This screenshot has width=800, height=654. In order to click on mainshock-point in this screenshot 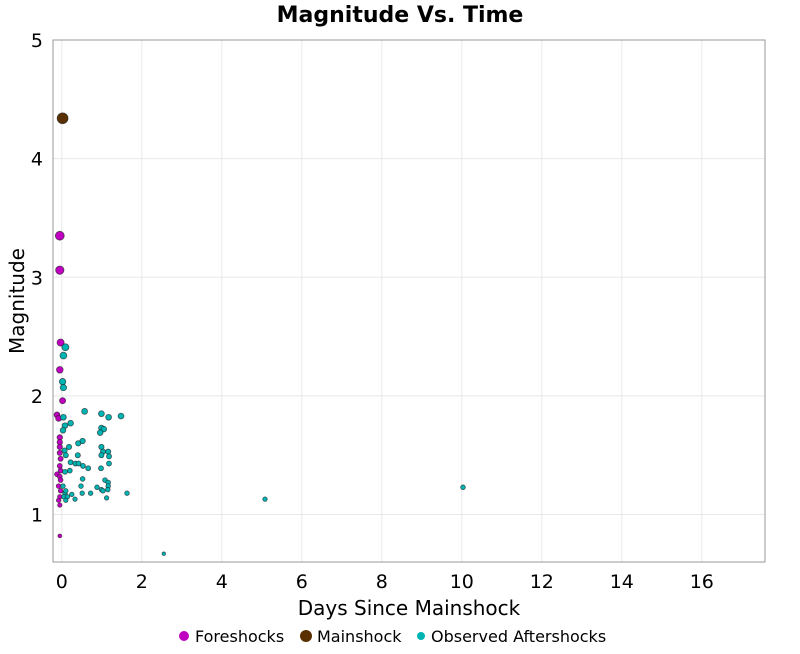, I will do `click(62, 118)`.